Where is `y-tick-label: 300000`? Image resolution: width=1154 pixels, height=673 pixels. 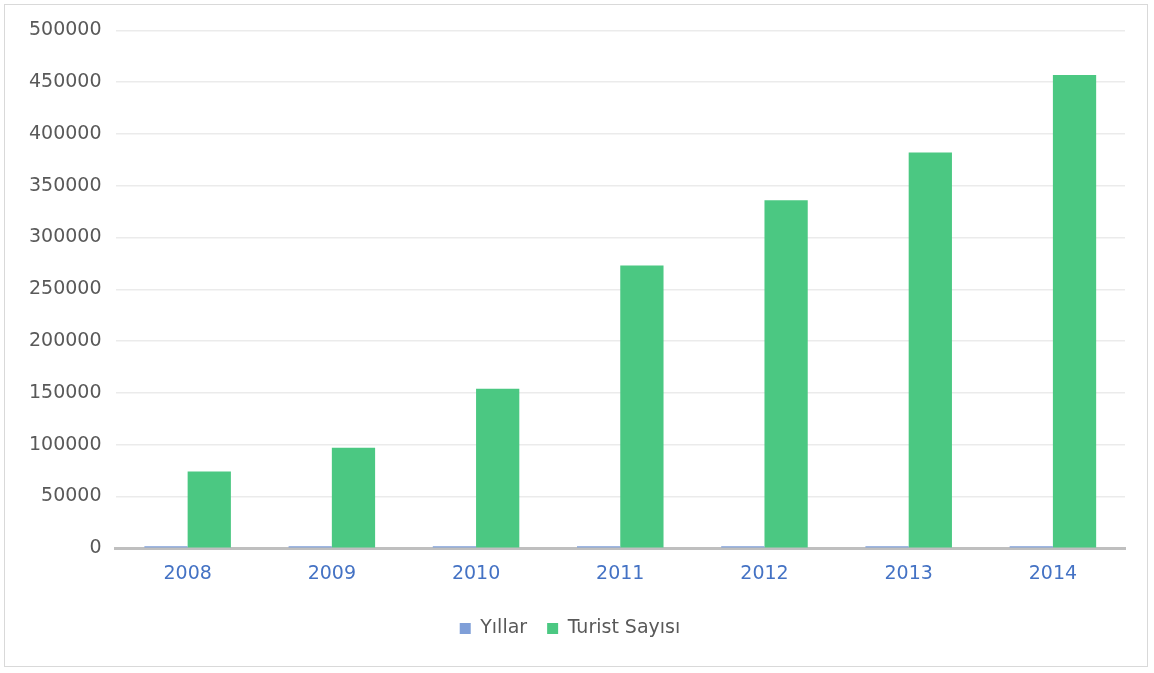
y-tick-label: 300000 is located at coordinates (65, 235).